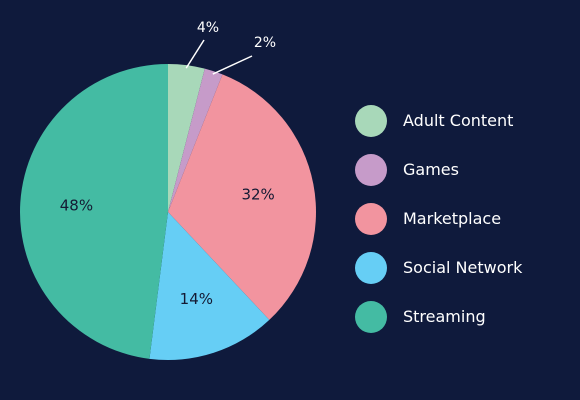 This screenshot has width=580, height=400. Describe the element at coordinates (371, 120) in the screenshot. I see `legend-swatch-adult-content` at that location.